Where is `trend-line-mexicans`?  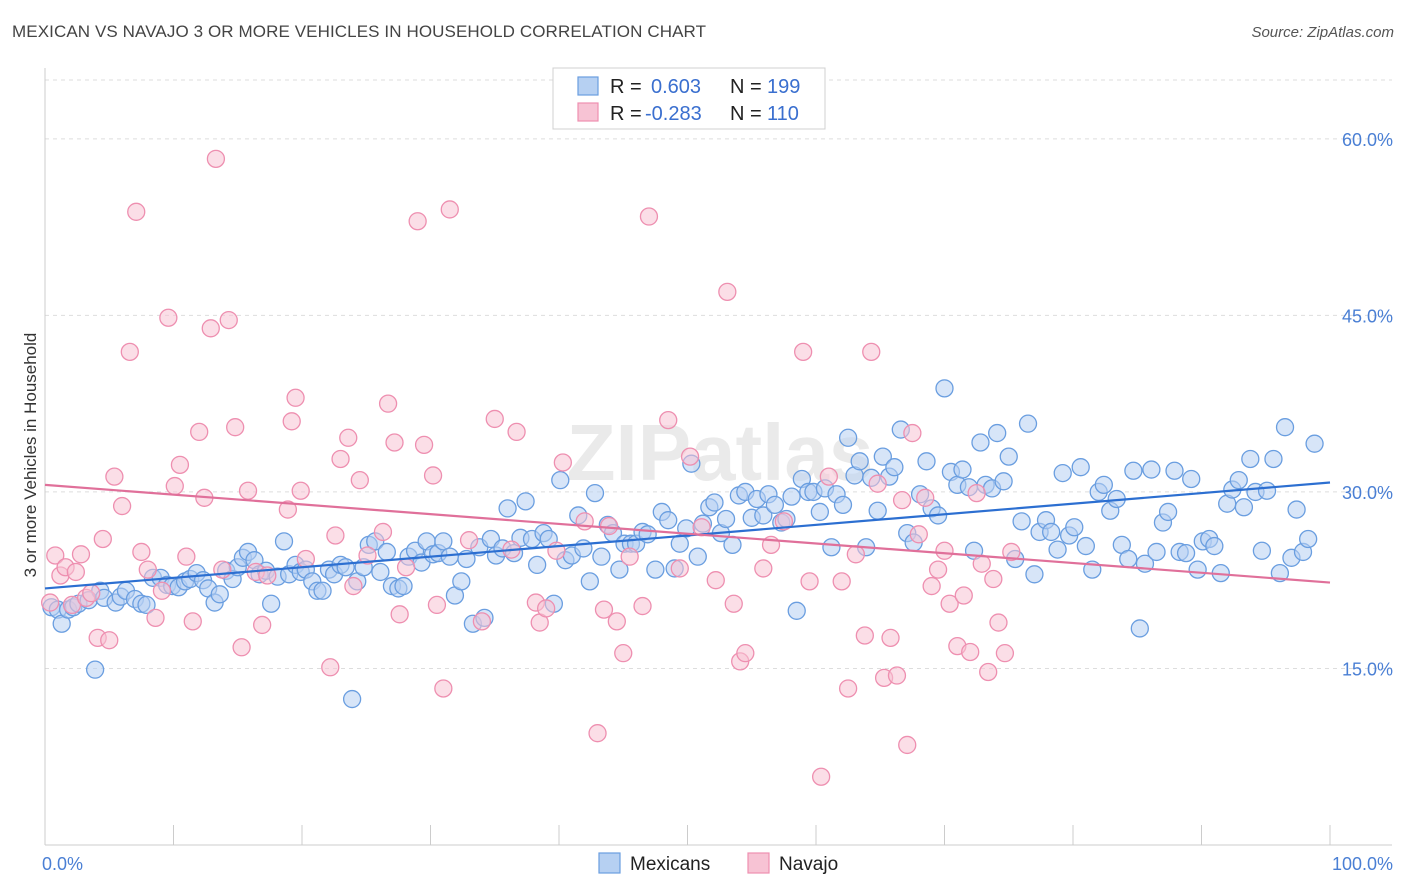 trend-line-mexicans is located at coordinates (687, 535).